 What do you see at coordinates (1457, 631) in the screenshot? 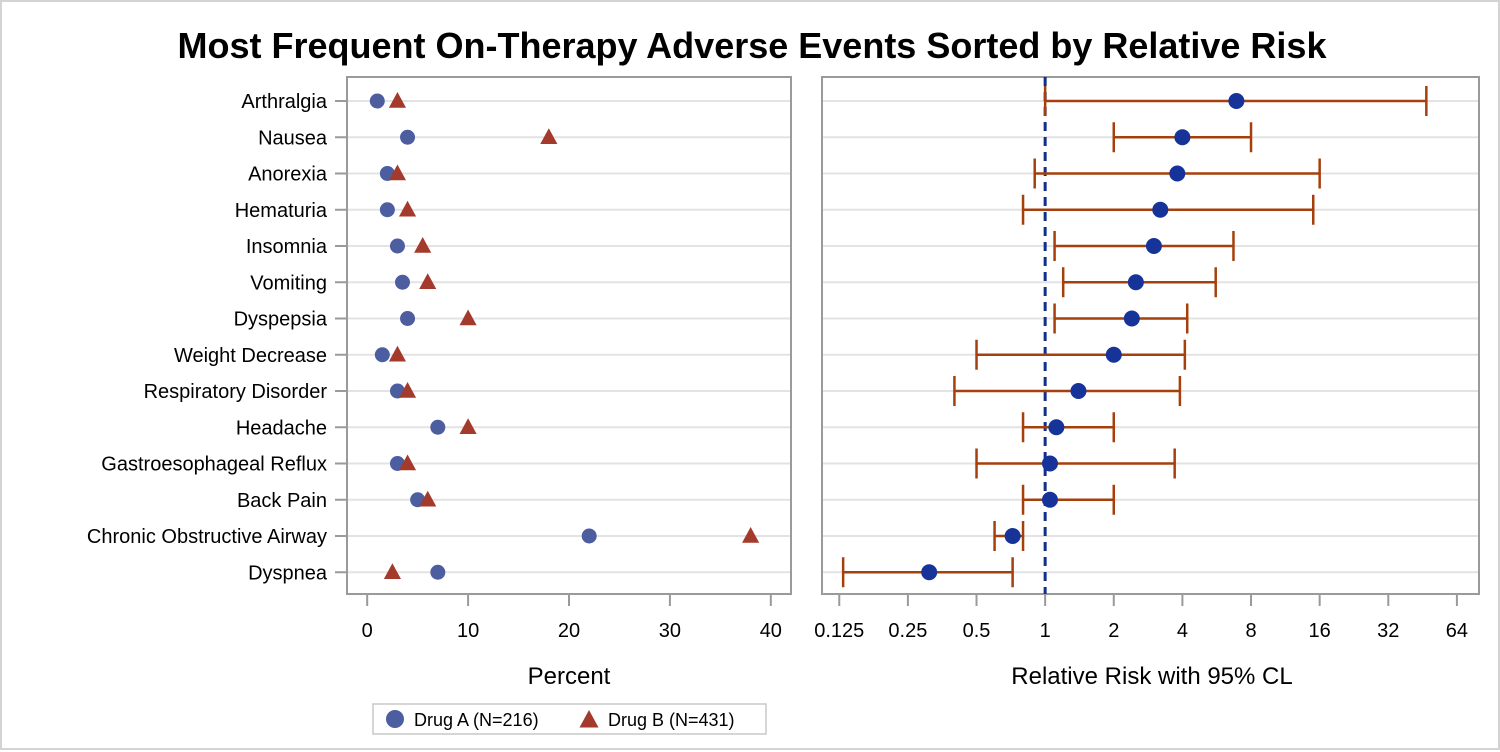
I see `rr-x-tick-label: 64` at bounding box center [1457, 631].